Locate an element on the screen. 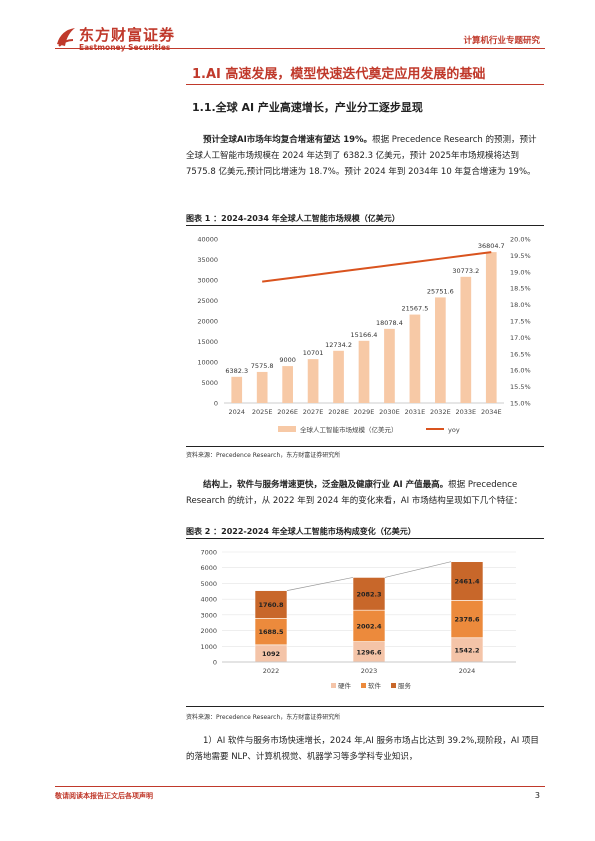  logo: 东方财富证券 Eastmoney Securities is located at coordinates (135, 39).